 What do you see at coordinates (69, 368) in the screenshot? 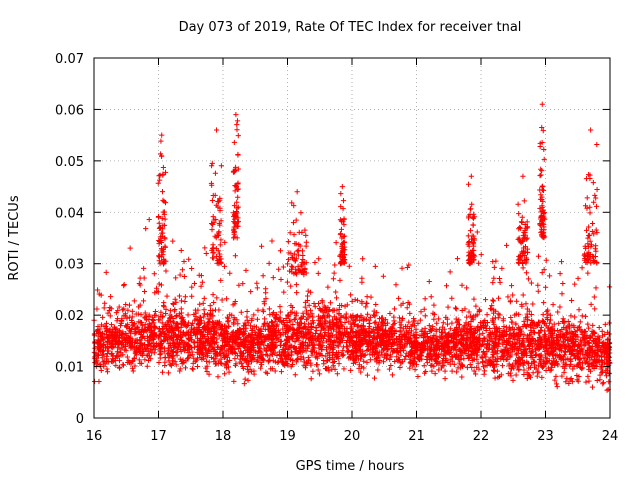
I see `y-tick-label: 0.01` at bounding box center [69, 368].